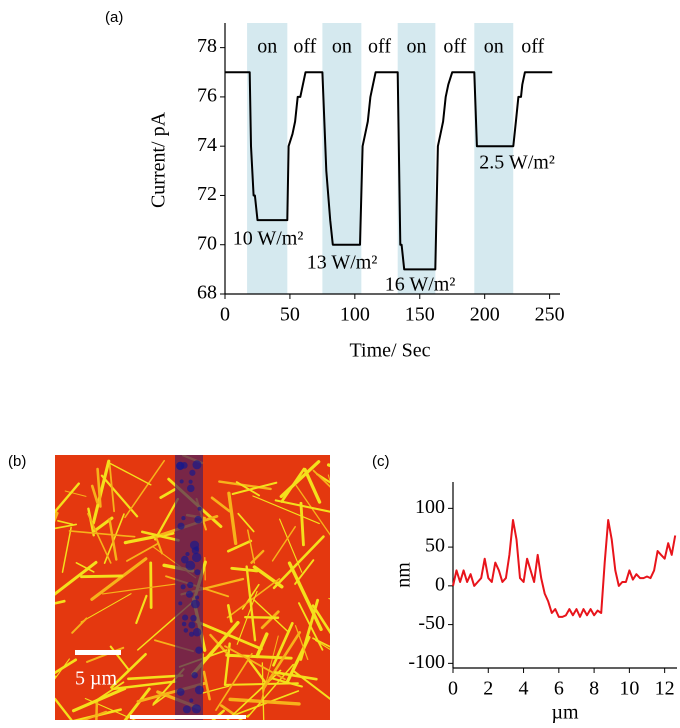  I want to click on data-line, so click(564, 568).